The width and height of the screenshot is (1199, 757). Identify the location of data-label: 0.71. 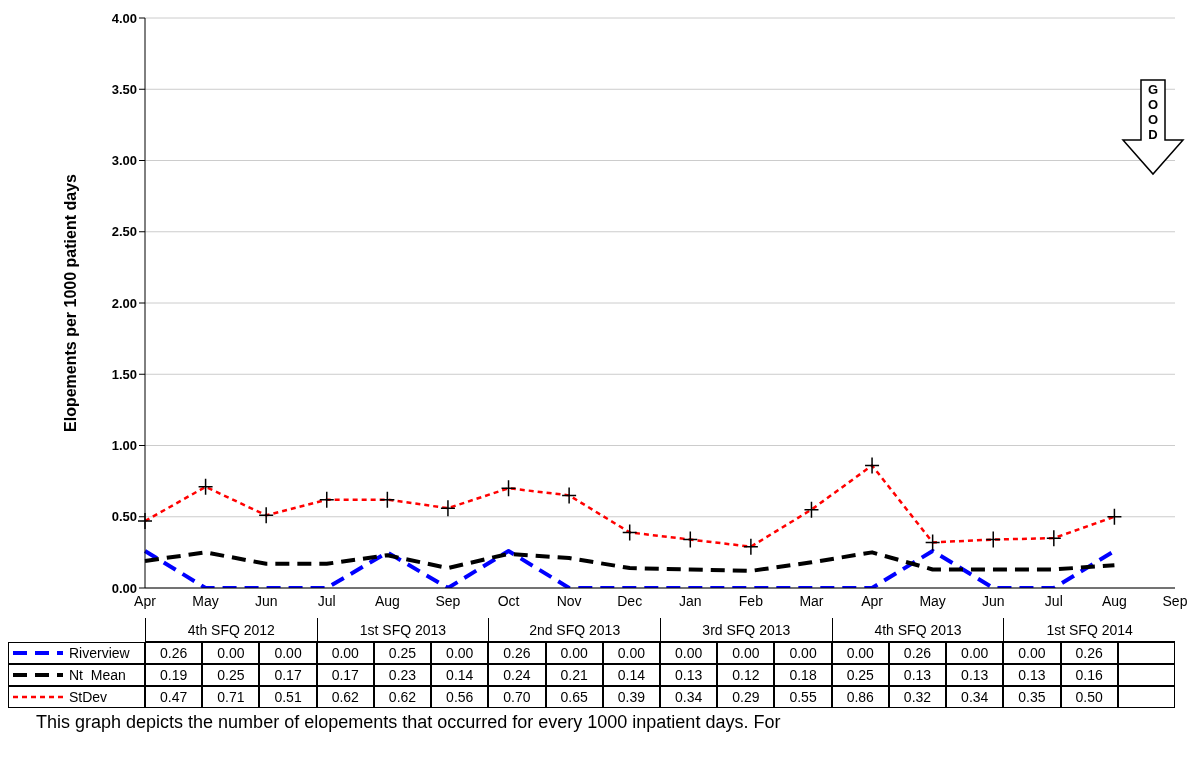
(231, 697).